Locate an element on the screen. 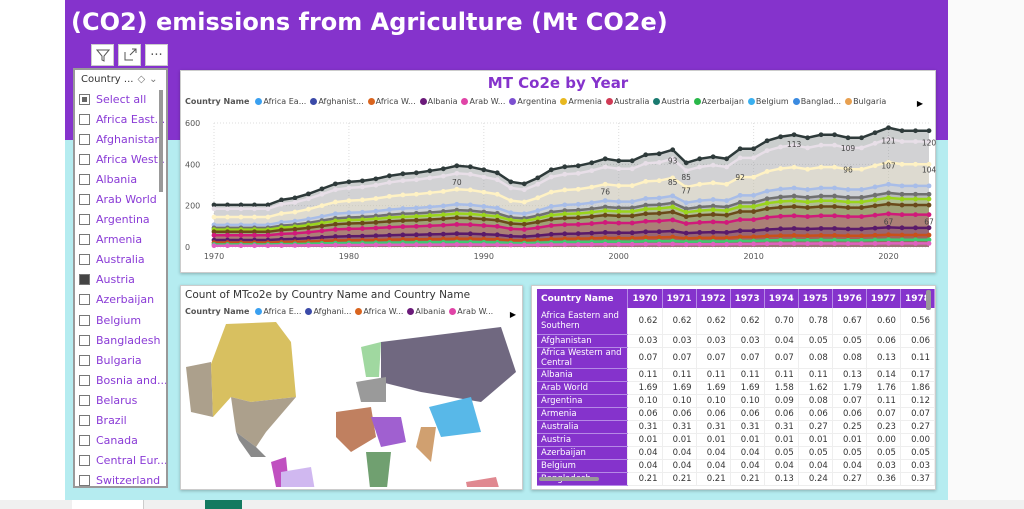 This screenshot has width=1024, height=509. column-header: 1972 is located at coordinates (713, 298).